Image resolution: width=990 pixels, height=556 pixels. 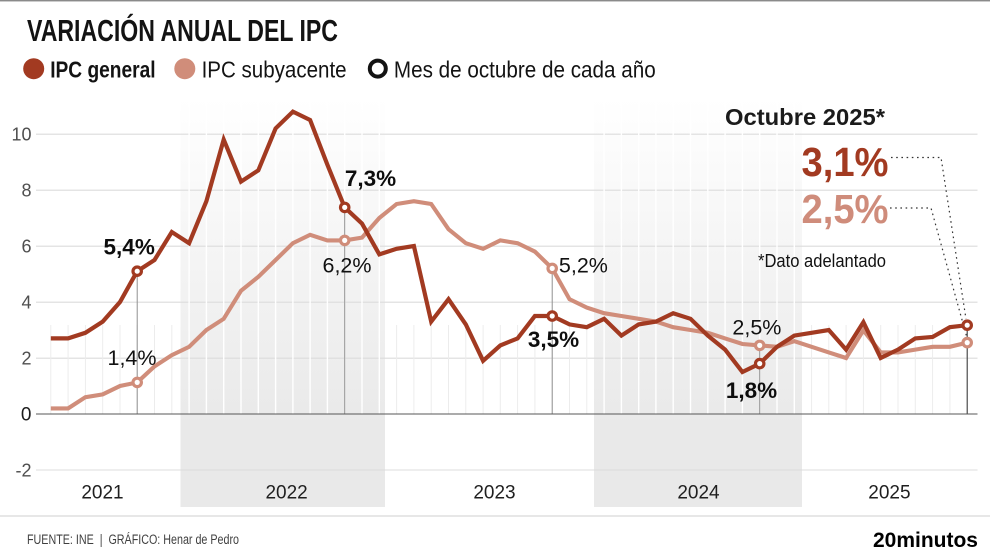 I want to click on svg-text: 6,2%, so click(x=346, y=265).